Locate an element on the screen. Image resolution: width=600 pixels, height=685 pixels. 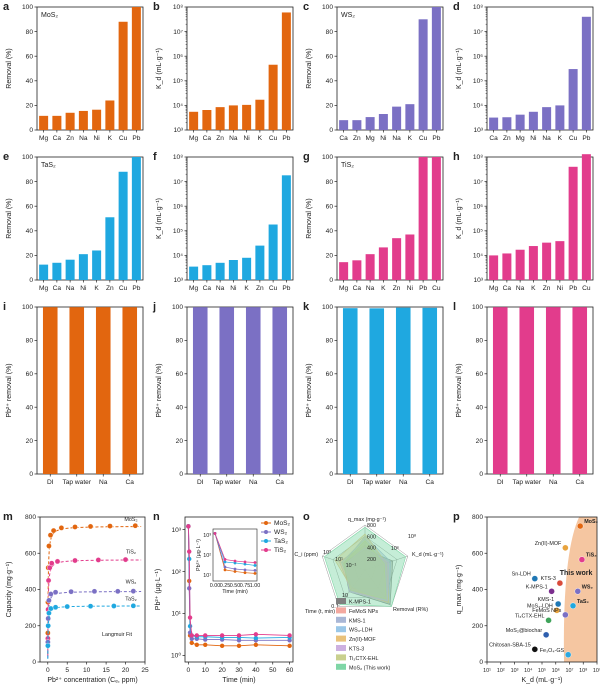
point-label: MoS₂@biochar is located at coordinates (524, 631).